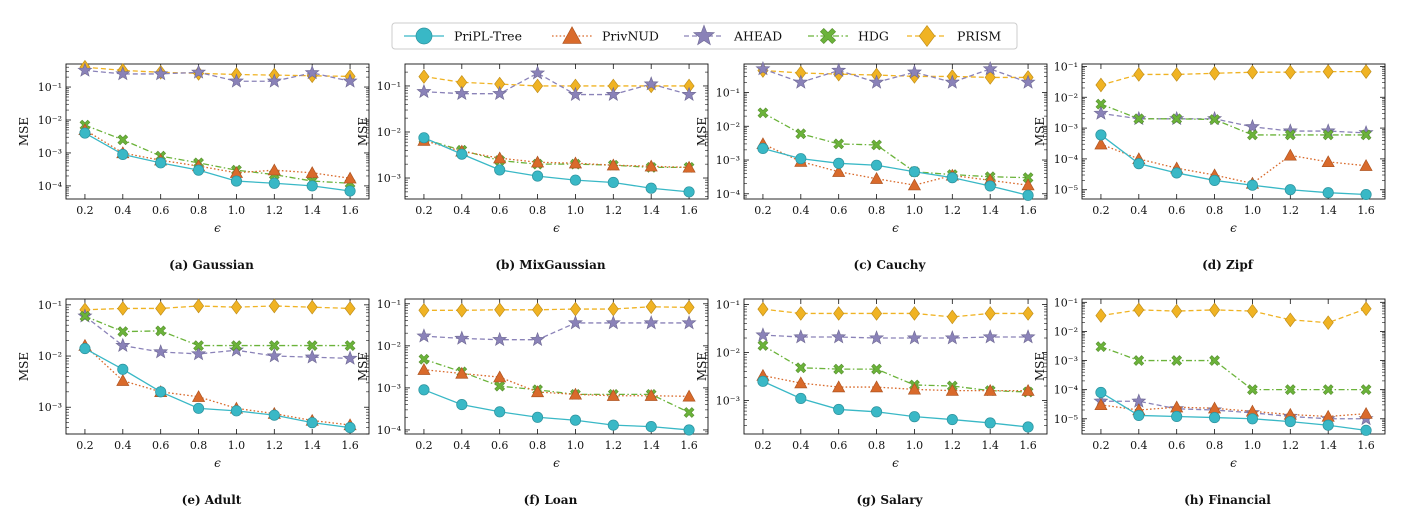  I want to click on panel-caption: (c) Cauchy, so click(890, 265).